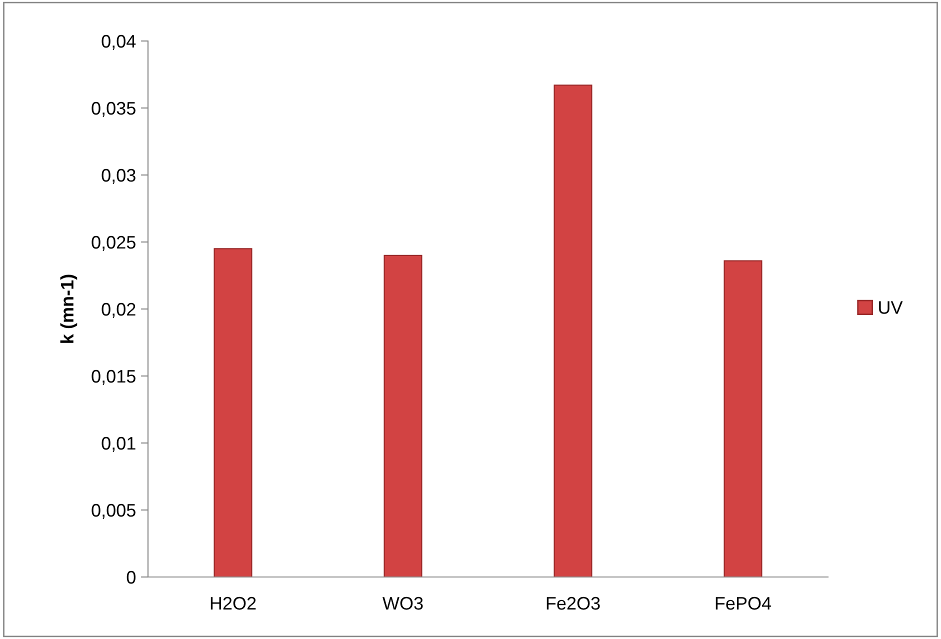 Image resolution: width=941 pixels, height=639 pixels. What do you see at coordinates (119, 444) in the screenshot?
I see `y-tick-label: 0,01` at bounding box center [119, 444].